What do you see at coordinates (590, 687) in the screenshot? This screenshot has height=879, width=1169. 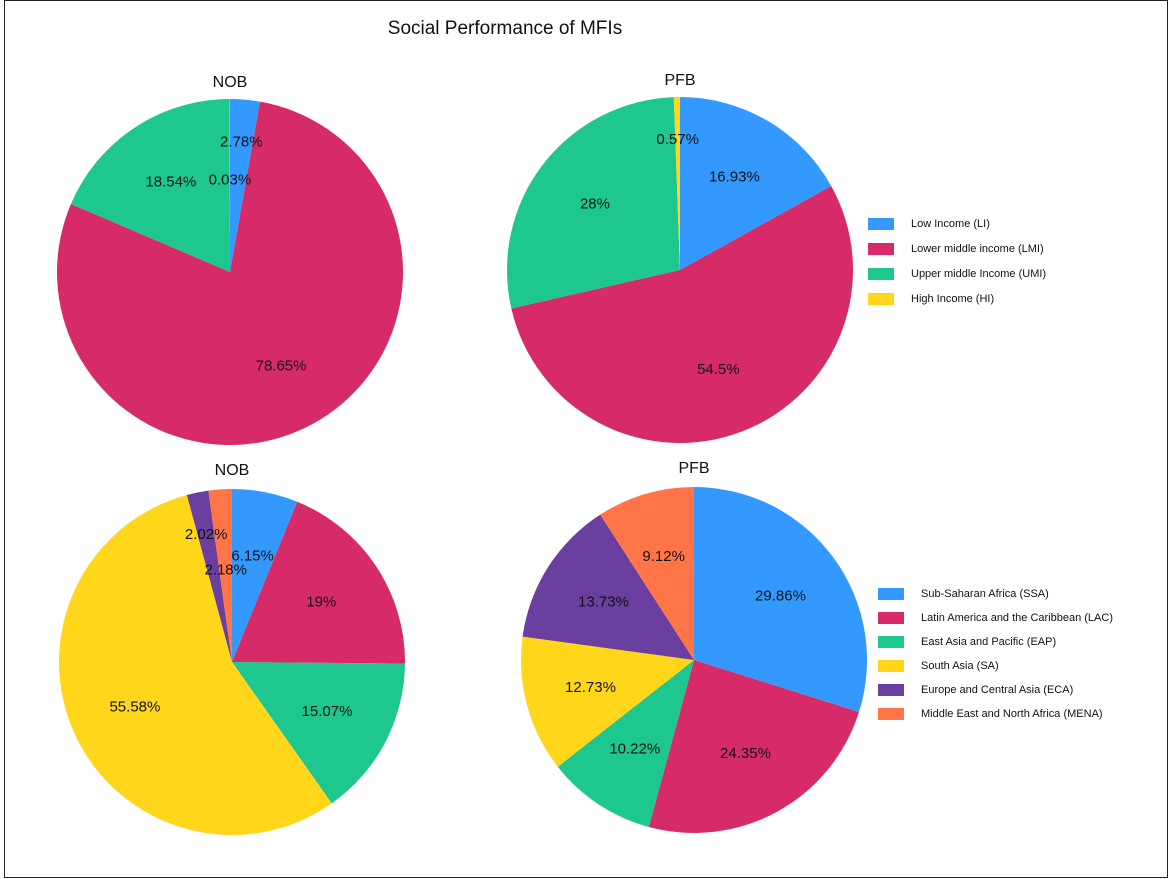 I see `slice-label: 12.73%` at bounding box center [590, 687].